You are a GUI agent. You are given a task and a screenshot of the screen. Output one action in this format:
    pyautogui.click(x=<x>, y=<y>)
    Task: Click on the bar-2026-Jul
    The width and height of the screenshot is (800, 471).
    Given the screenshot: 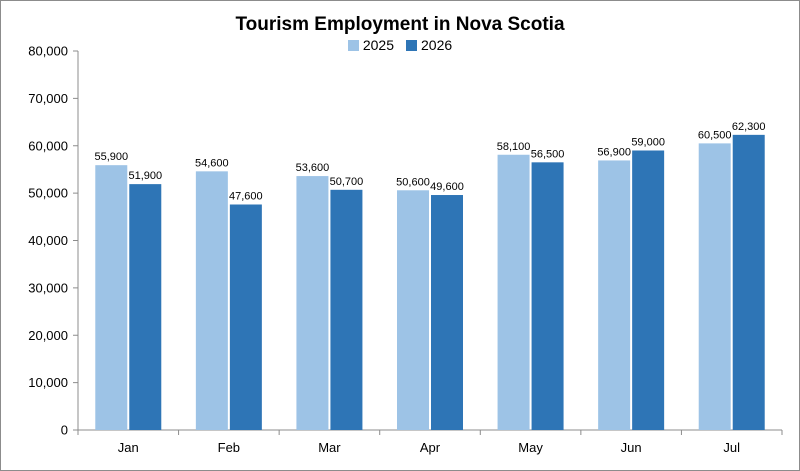 What is the action you would take?
    pyautogui.click(x=748, y=282)
    